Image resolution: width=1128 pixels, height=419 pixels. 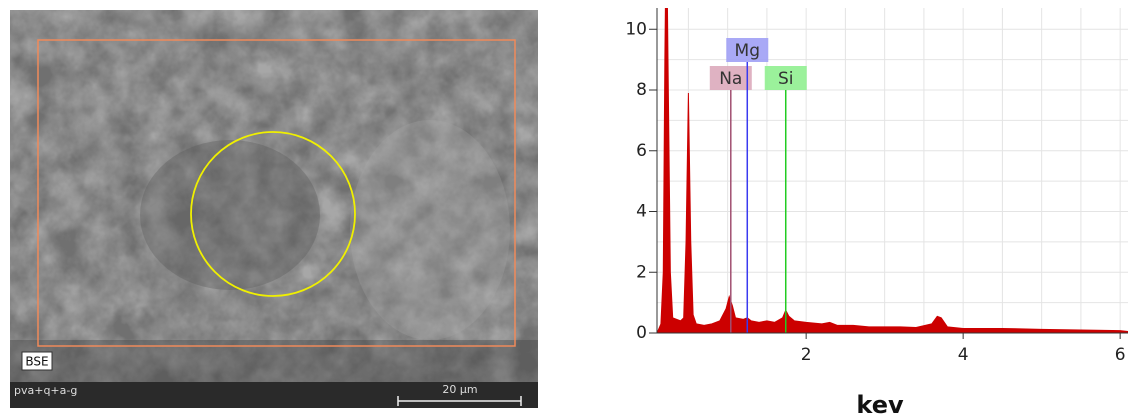 I want to click on y-tick-label: 0, so click(x=641, y=333).